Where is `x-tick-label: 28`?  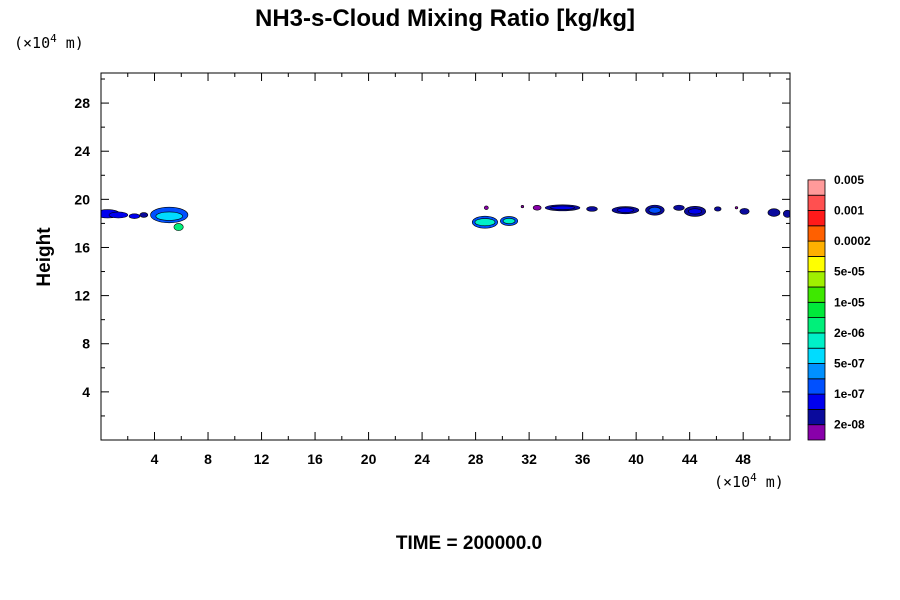 x-tick-label: 28 is located at coordinates (476, 459).